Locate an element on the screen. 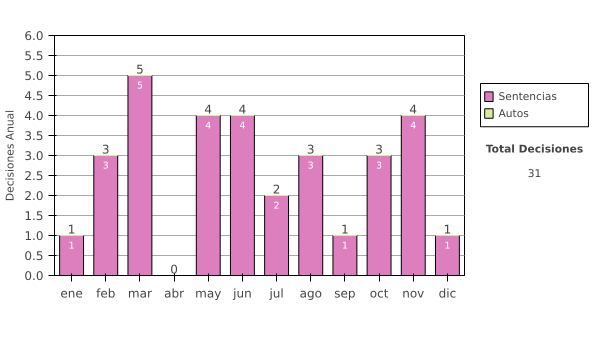  text: 4.5 is located at coordinates (34, 96).